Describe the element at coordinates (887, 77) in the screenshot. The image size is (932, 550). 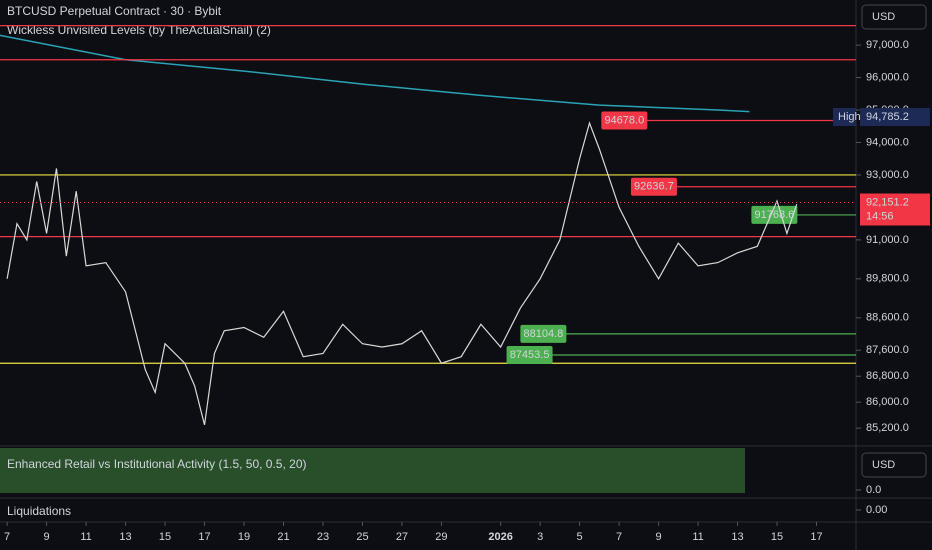
I see `y-tick-label: 96,000.0` at that location.